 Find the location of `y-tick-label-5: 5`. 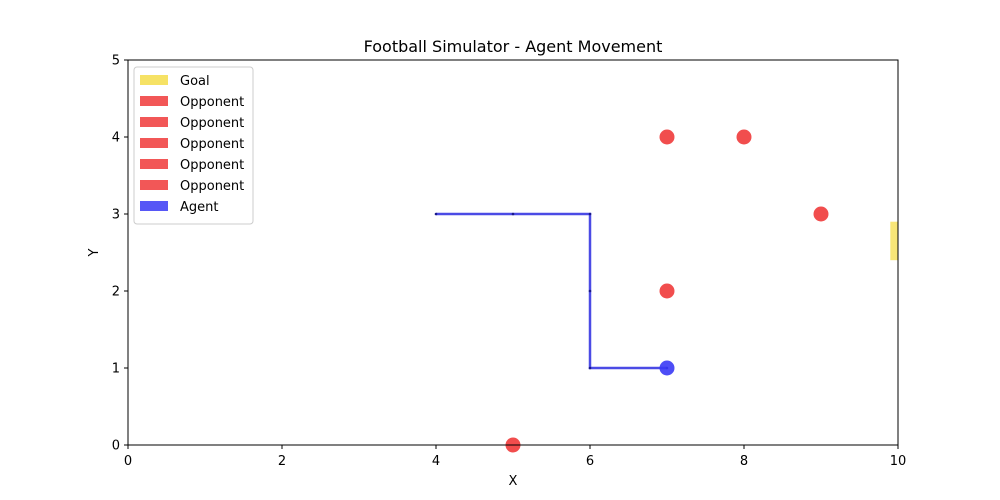

y-tick-label-5: 5 is located at coordinates (116, 61).